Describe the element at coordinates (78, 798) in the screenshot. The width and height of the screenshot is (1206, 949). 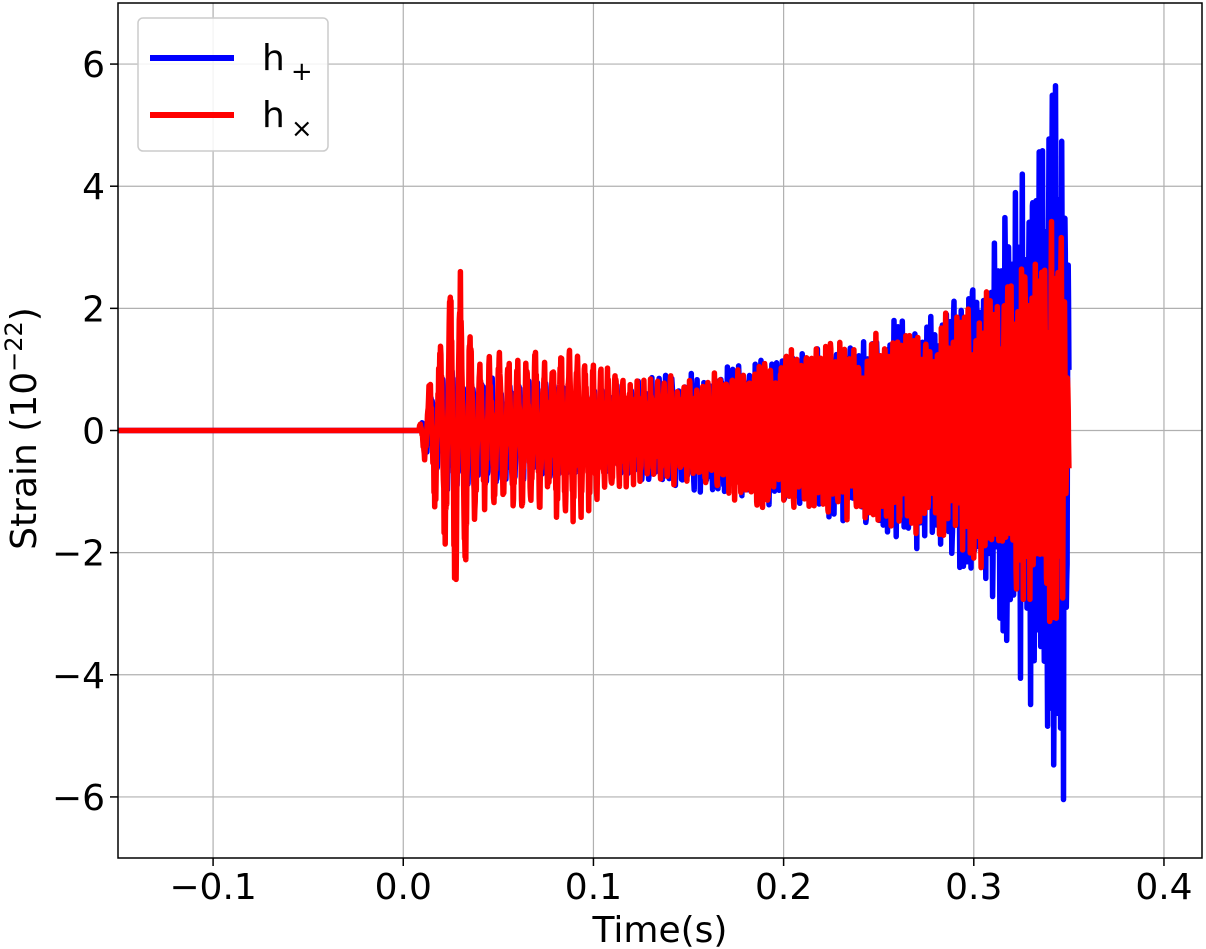
I see `y-tick-label: −6` at that location.